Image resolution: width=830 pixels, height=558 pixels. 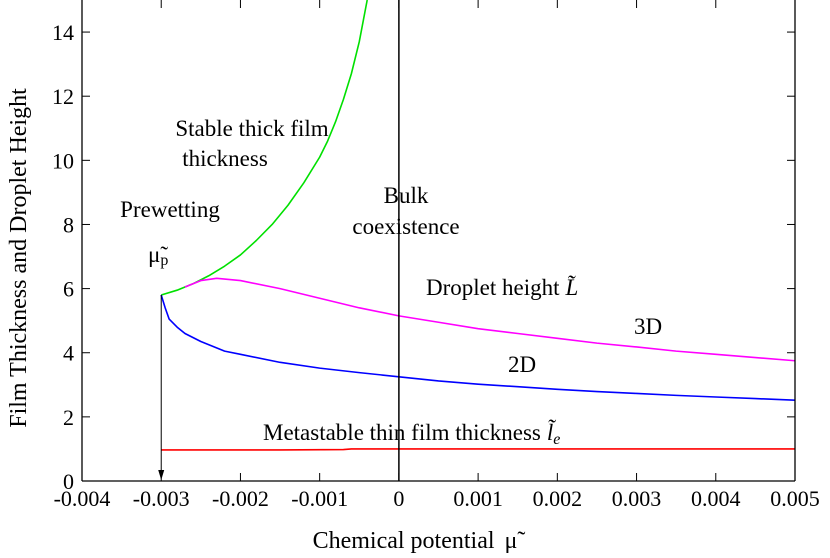 What do you see at coordinates (68, 481) in the screenshot?
I see `y-tick-label: 0` at bounding box center [68, 481].